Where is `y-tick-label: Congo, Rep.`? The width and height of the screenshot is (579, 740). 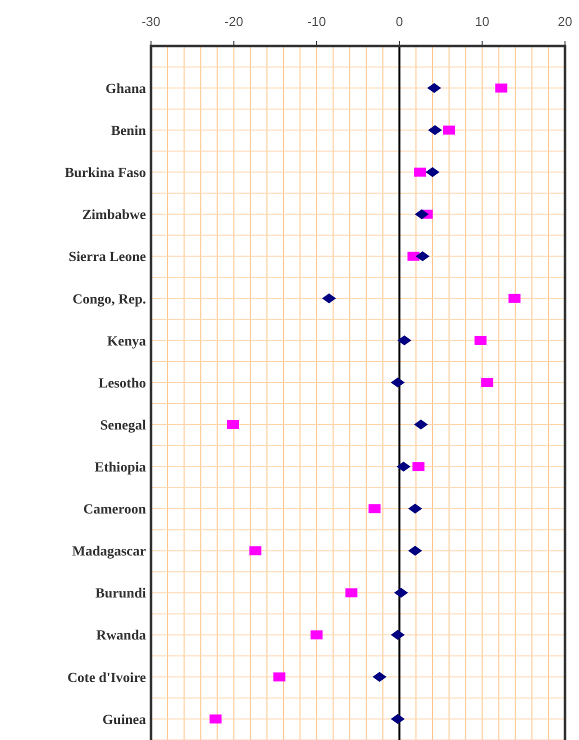
y-tick-label: Congo, Rep. is located at coordinates (109, 300).